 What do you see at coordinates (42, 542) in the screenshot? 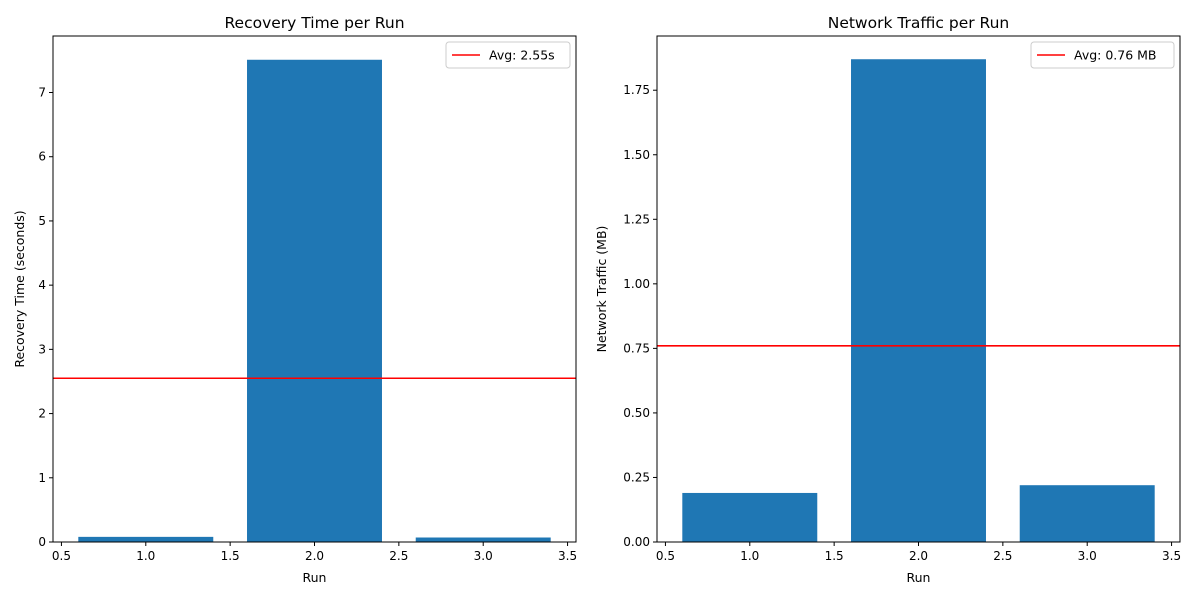
I see `recovery-time-y-tick-label: 0` at bounding box center [42, 542].